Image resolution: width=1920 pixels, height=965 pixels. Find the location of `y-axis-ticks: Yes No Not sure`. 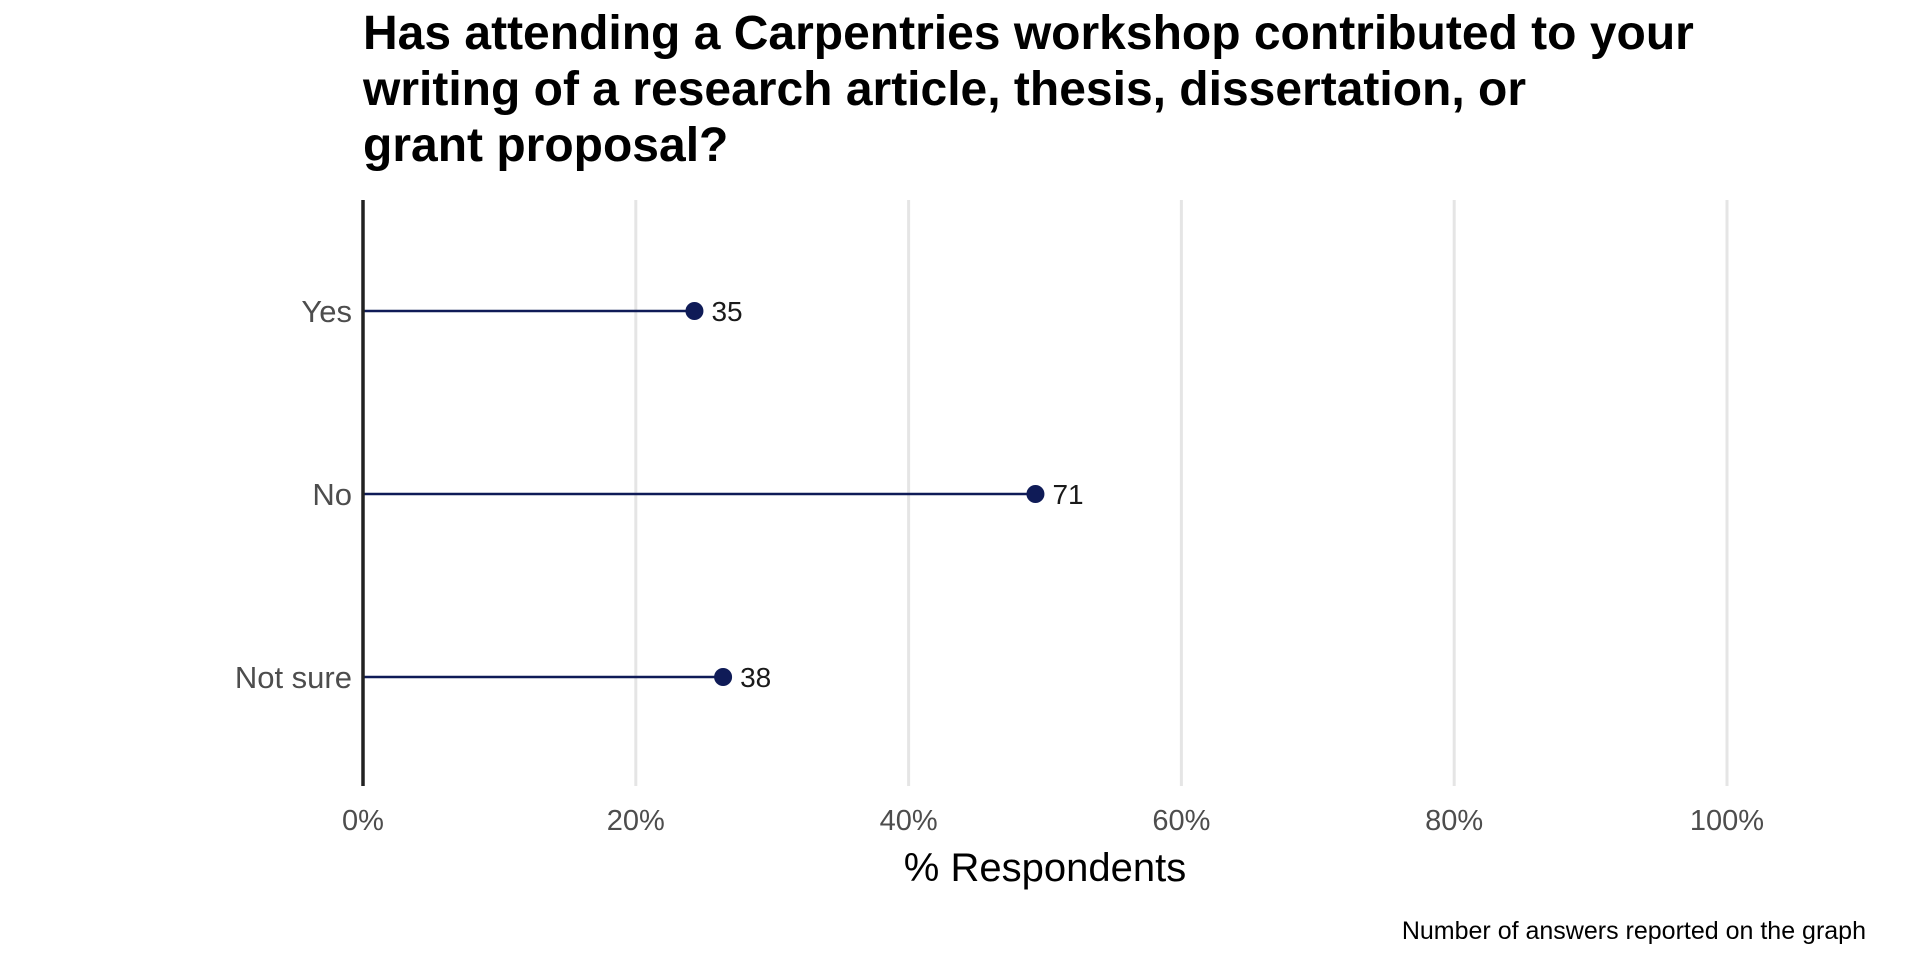

y-axis-ticks: Yes No Not sure is located at coordinates (293, 494).